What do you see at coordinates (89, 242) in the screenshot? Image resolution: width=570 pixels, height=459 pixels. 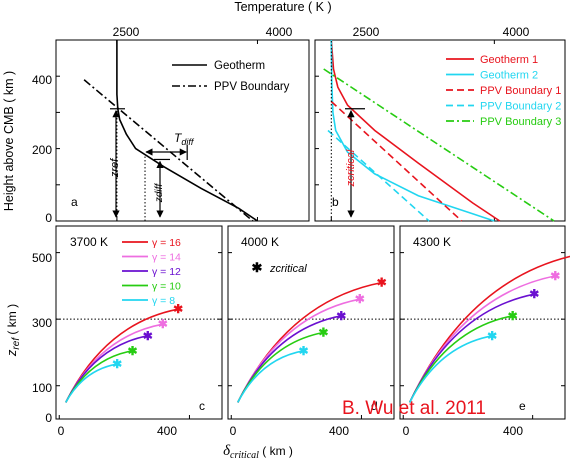 I see `panel-c-title: 3700 K` at bounding box center [89, 242].